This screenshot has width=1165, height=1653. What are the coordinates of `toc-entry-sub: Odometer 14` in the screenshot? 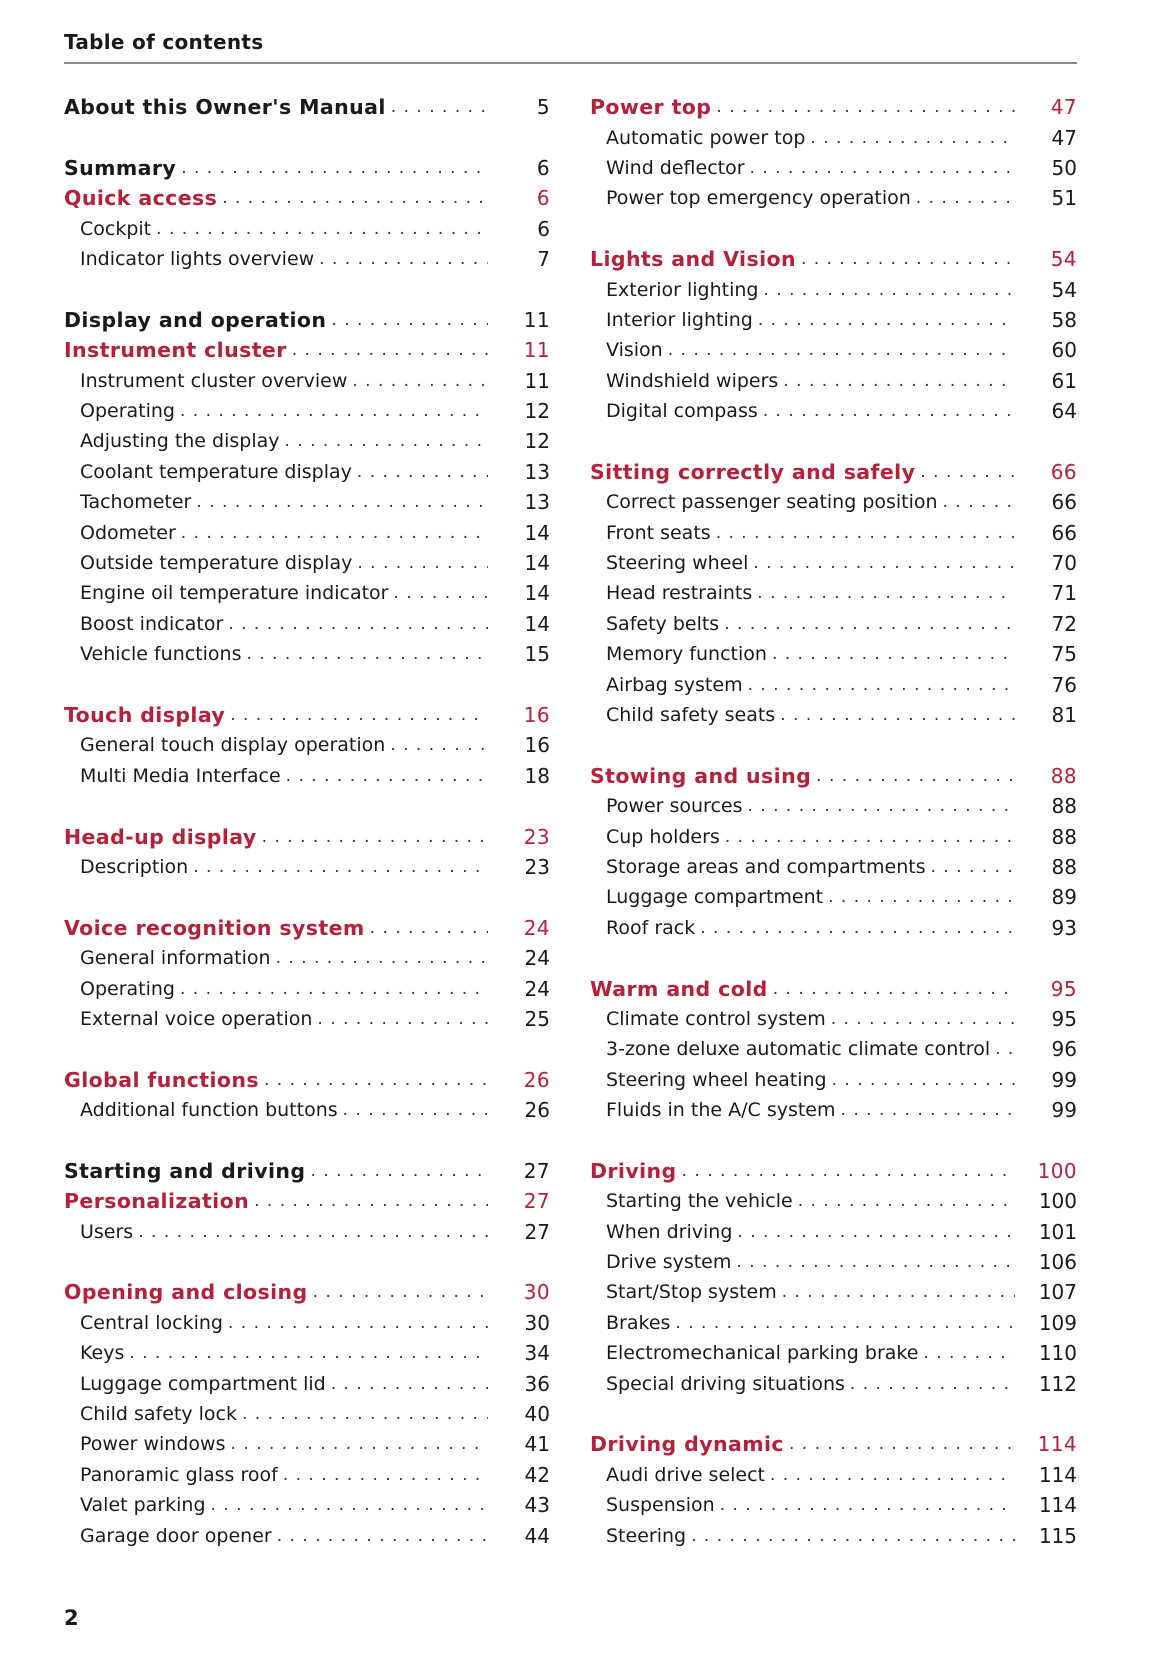 It's located at (307, 532).